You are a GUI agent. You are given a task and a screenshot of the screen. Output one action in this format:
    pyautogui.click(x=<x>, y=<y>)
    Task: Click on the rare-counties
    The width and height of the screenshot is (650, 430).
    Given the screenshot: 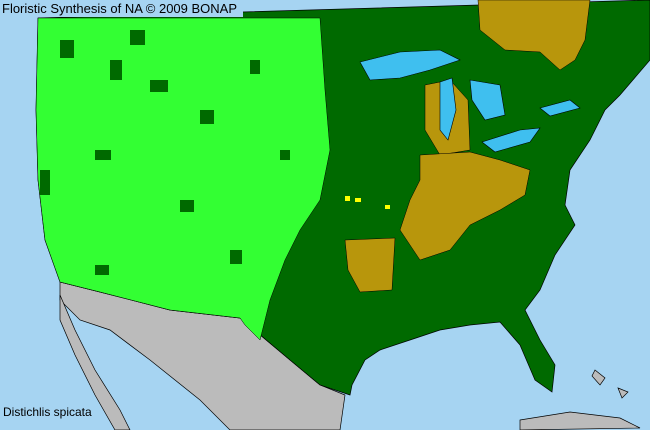 What is the action you would take?
    pyautogui.click(x=367, y=202)
    